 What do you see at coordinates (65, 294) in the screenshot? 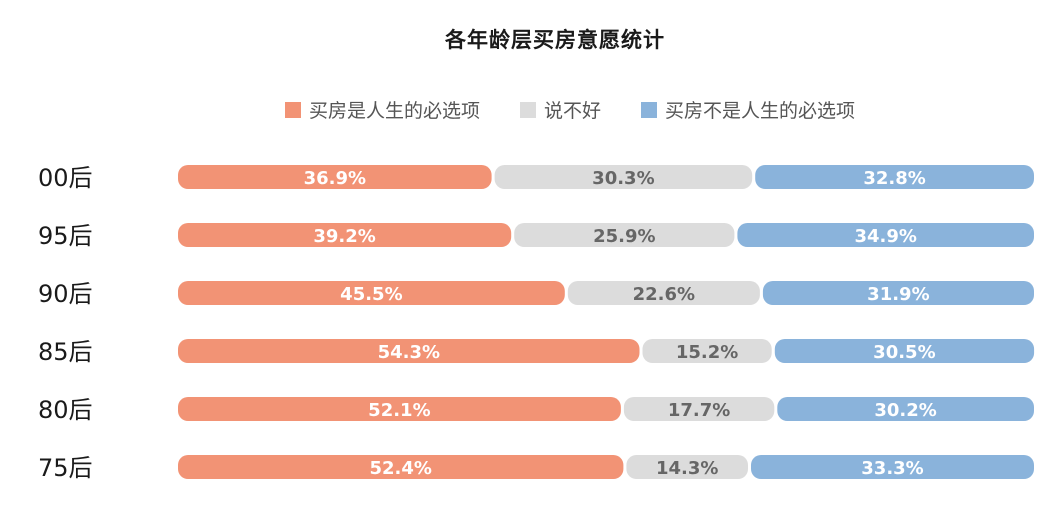
I see `category-label-2: 90后` at bounding box center [65, 294].